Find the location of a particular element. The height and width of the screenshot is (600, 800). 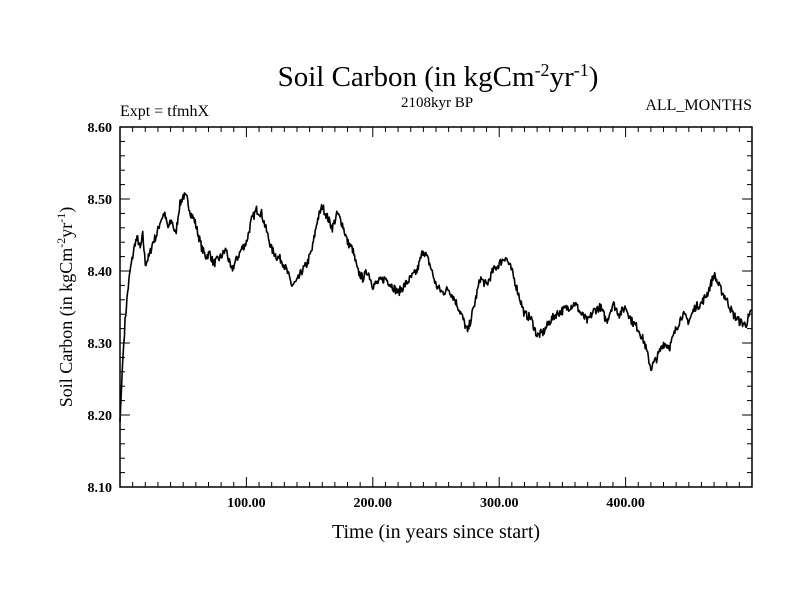

ylabel-mid: yr is located at coordinates (66, 230).